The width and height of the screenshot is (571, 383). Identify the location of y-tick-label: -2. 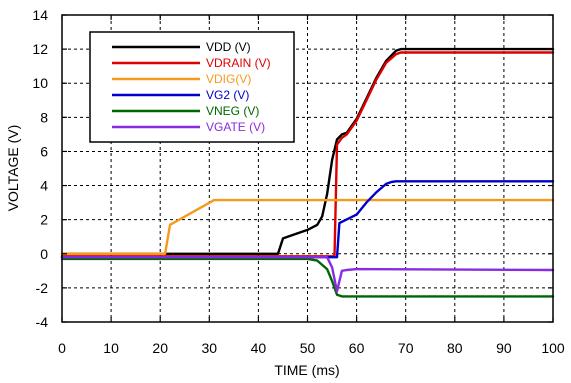
(42, 288).